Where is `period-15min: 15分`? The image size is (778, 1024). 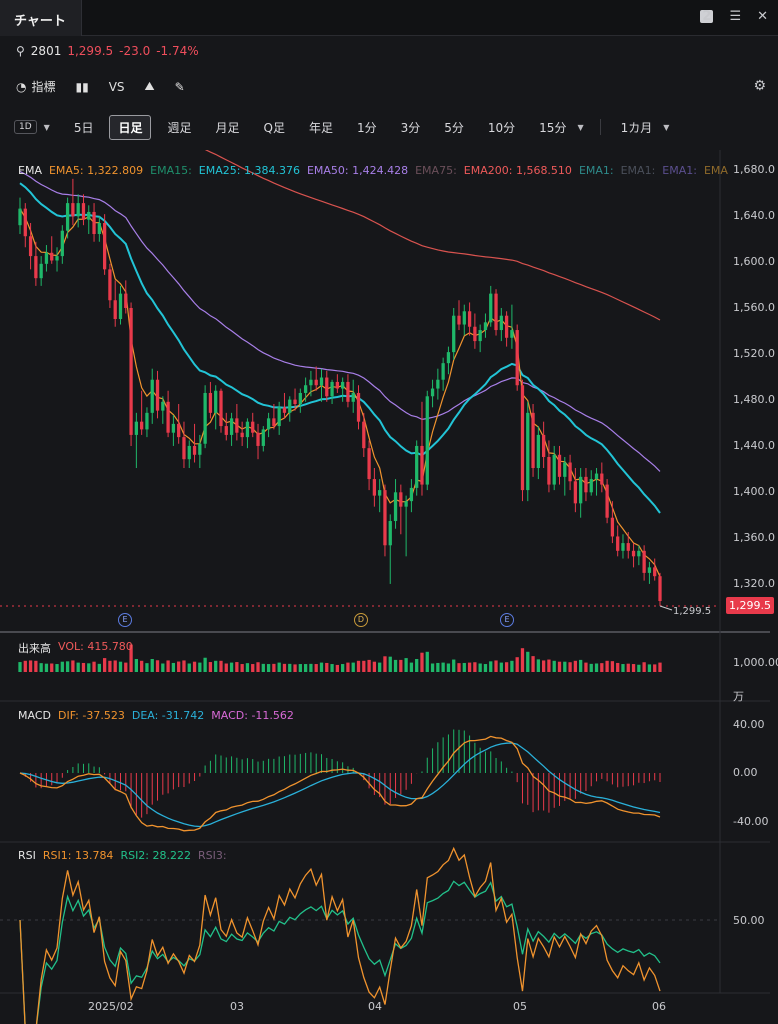
period-15min: 15分 is located at coordinates (553, 127).